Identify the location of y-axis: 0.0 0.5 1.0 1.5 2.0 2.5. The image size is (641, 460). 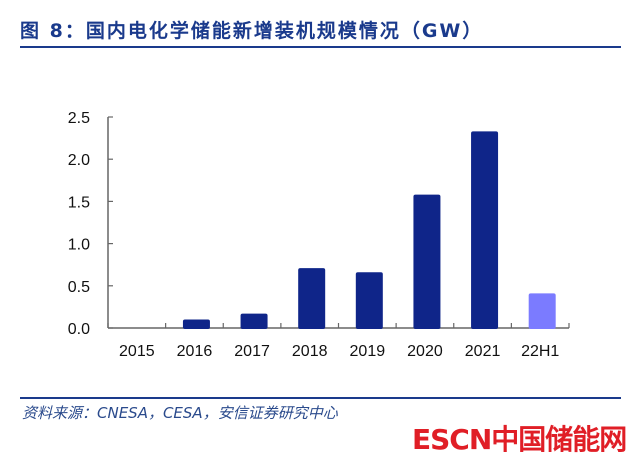
(90, 224).